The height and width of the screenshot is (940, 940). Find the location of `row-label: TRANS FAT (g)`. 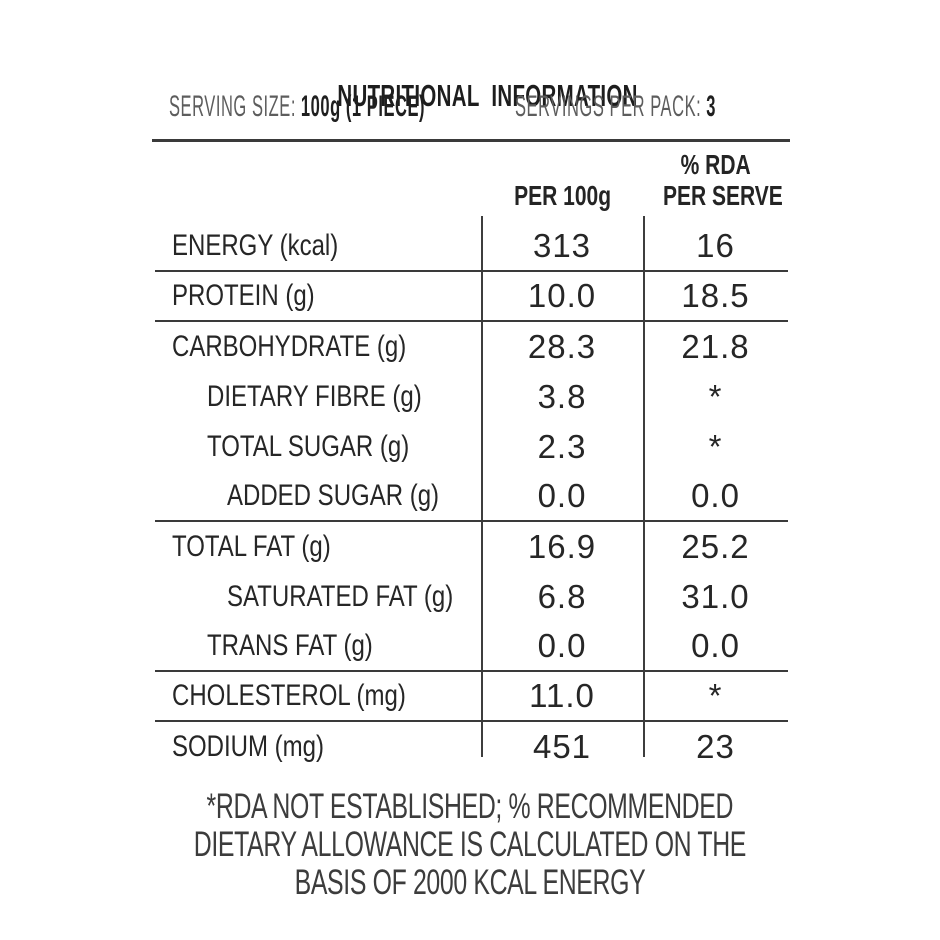

row-label: TRANS FAT (g) is located at coordinates (290, 645).